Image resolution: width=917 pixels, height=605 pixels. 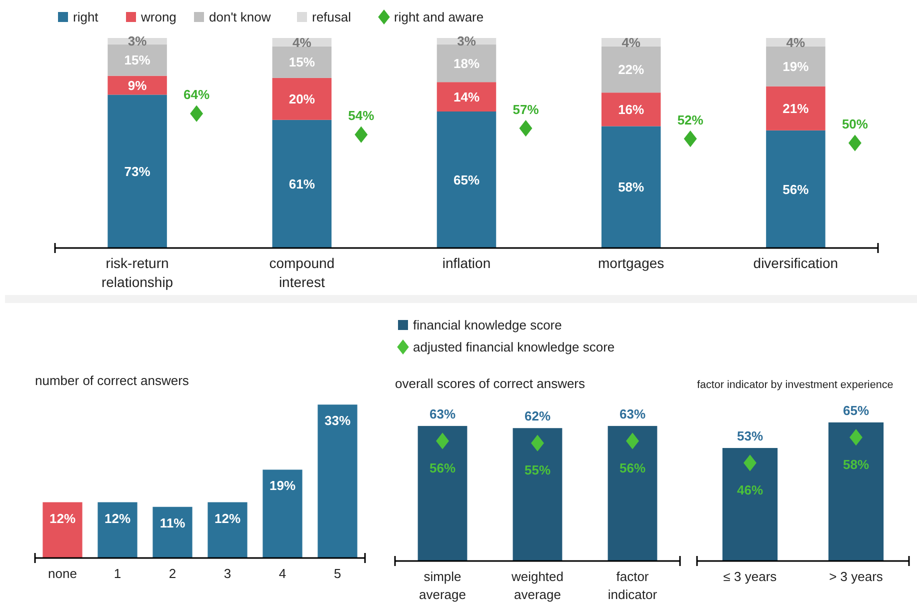 I want to click on x-tick-label: 3, so click(x=228, y=573).